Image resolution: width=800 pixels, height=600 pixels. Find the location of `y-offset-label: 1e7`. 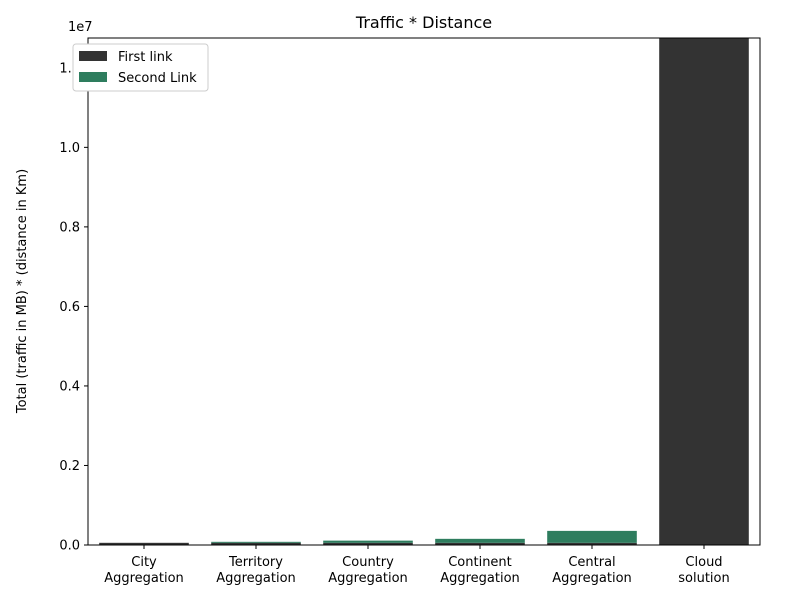

y-offset-label: 1e7 is located at coordinates (80, 27).